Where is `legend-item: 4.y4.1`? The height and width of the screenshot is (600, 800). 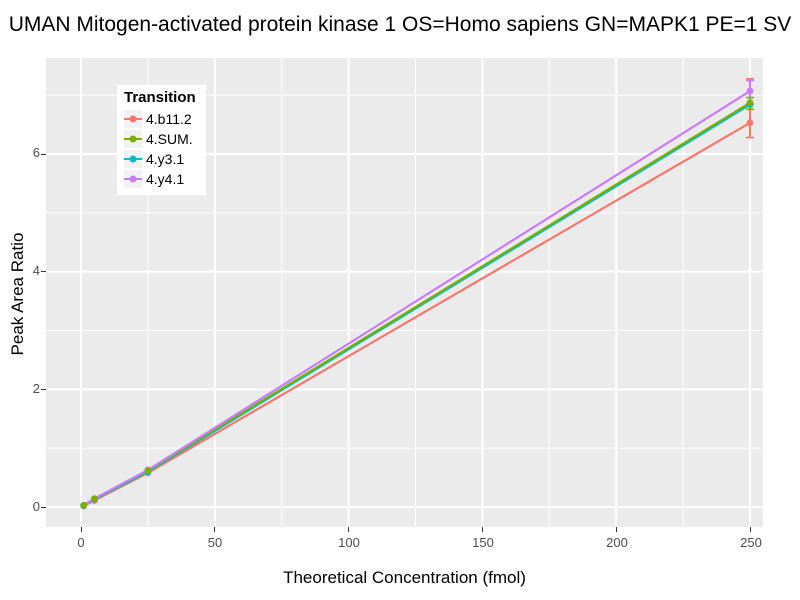 legend-item: 4.y4.1 is located at coordinates (160, 178).